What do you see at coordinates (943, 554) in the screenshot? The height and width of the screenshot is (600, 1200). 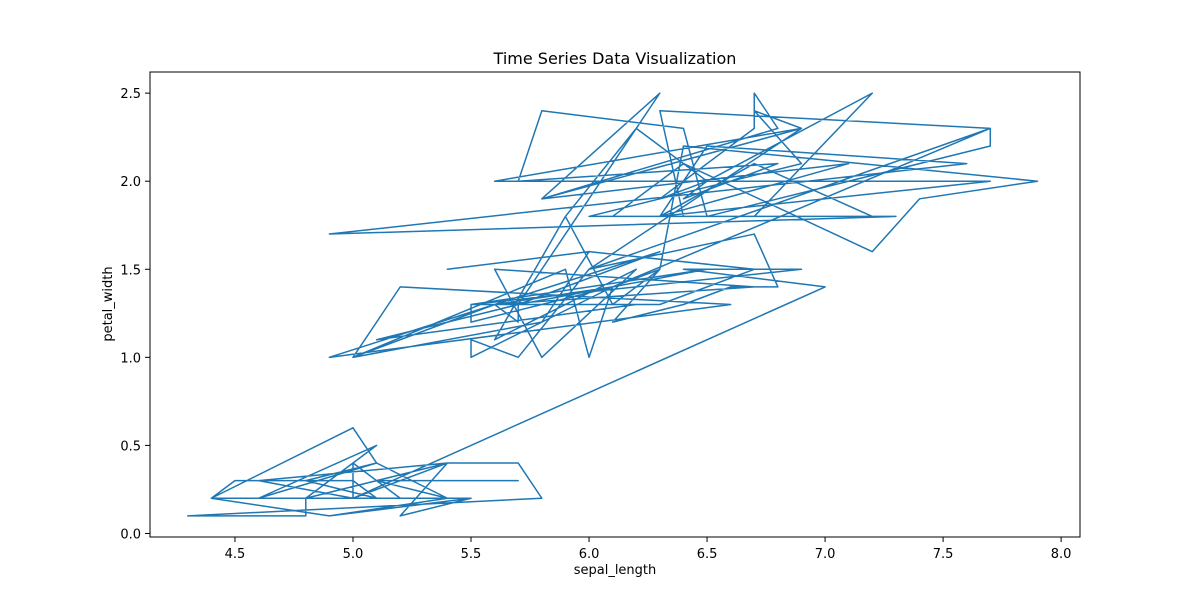 I see `x-tick-label: 7.5` at bounding box center [943, 554].